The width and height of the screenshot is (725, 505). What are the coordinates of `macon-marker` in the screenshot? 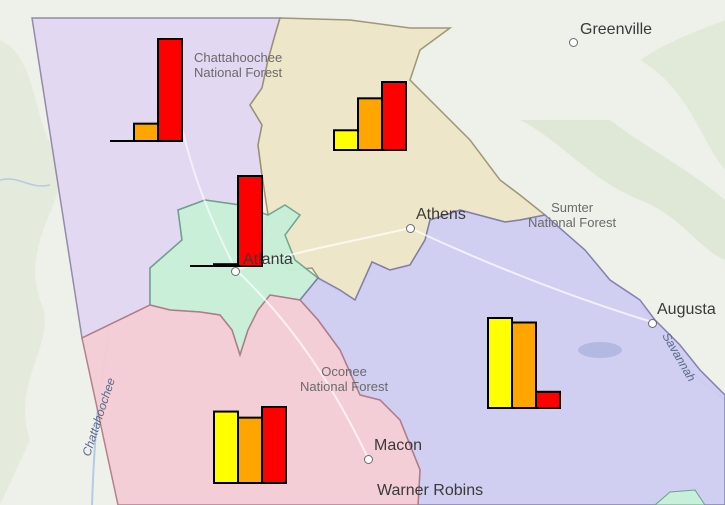 It's located at (368, 459).